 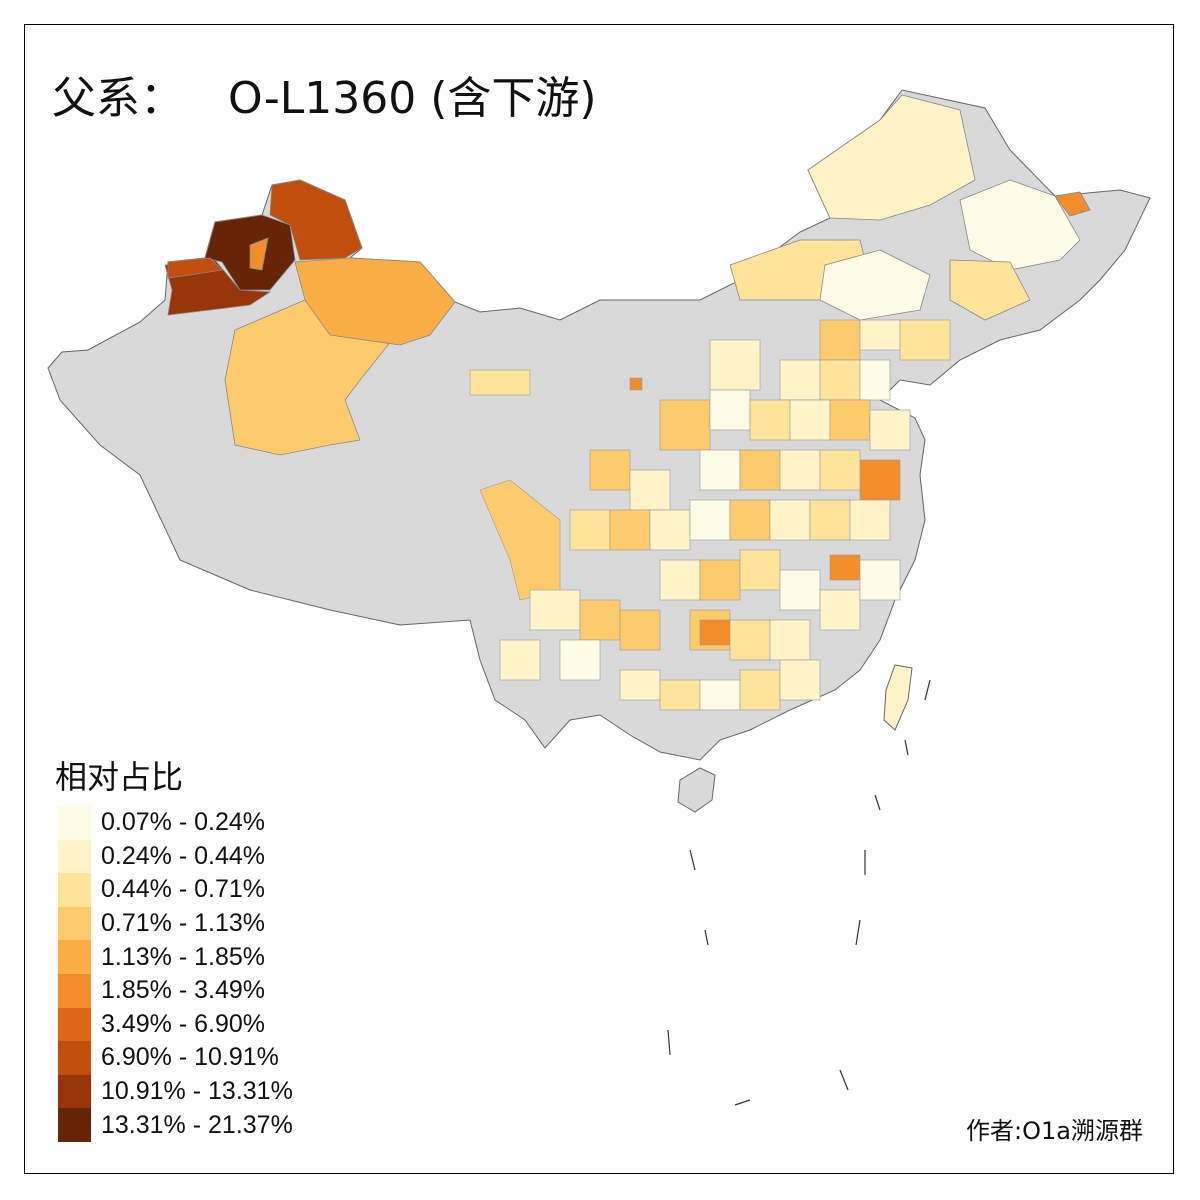 I want to click on title-prefix: 父系：, so click(x=118, y=98).